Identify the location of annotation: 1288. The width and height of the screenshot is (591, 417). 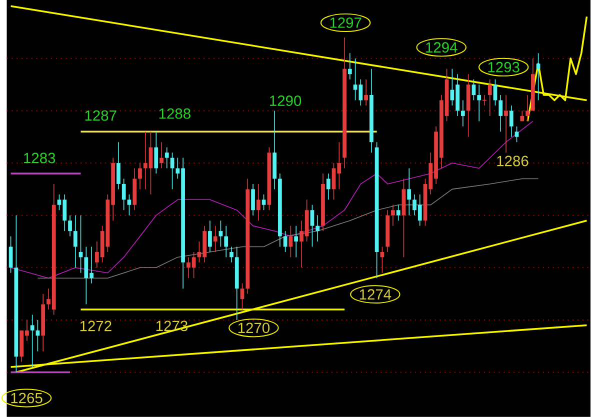
(174, 113).